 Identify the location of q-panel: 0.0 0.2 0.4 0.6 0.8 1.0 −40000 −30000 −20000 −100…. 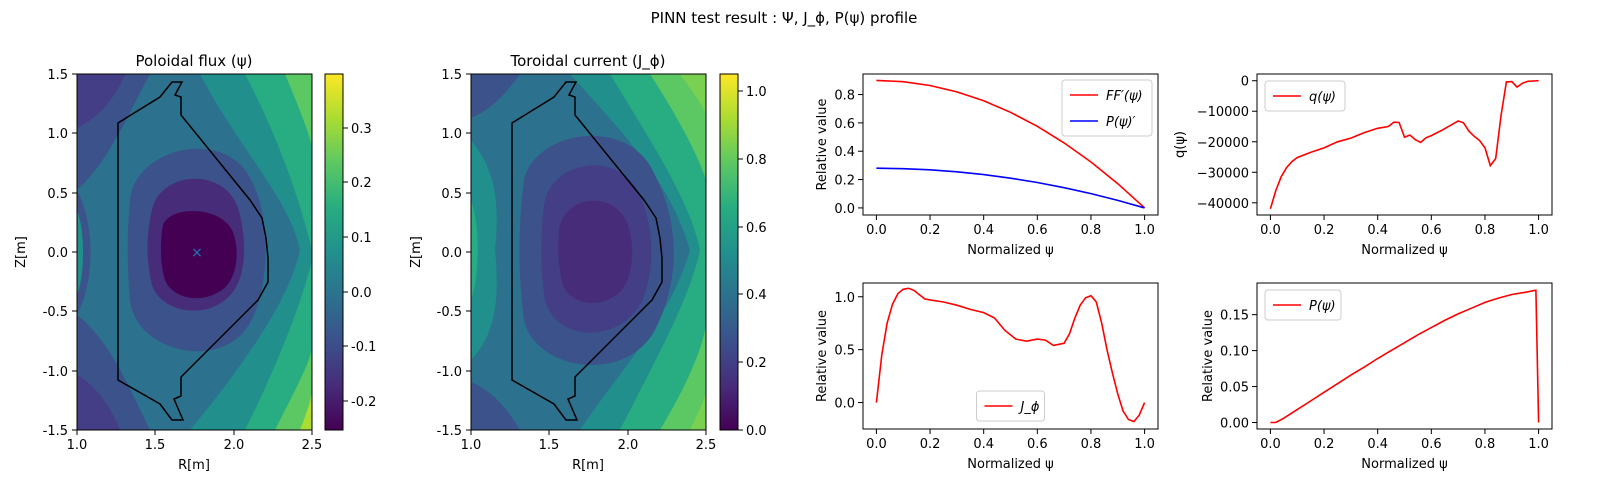
(1363, 165).